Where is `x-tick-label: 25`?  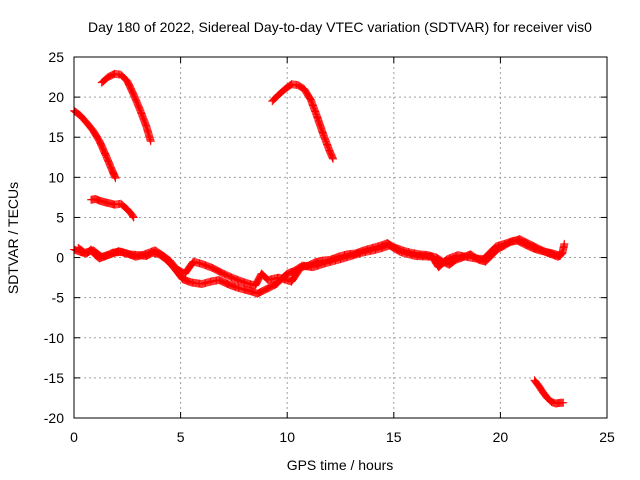
x-tick-label: 25 is located at coordinates (607, 437).